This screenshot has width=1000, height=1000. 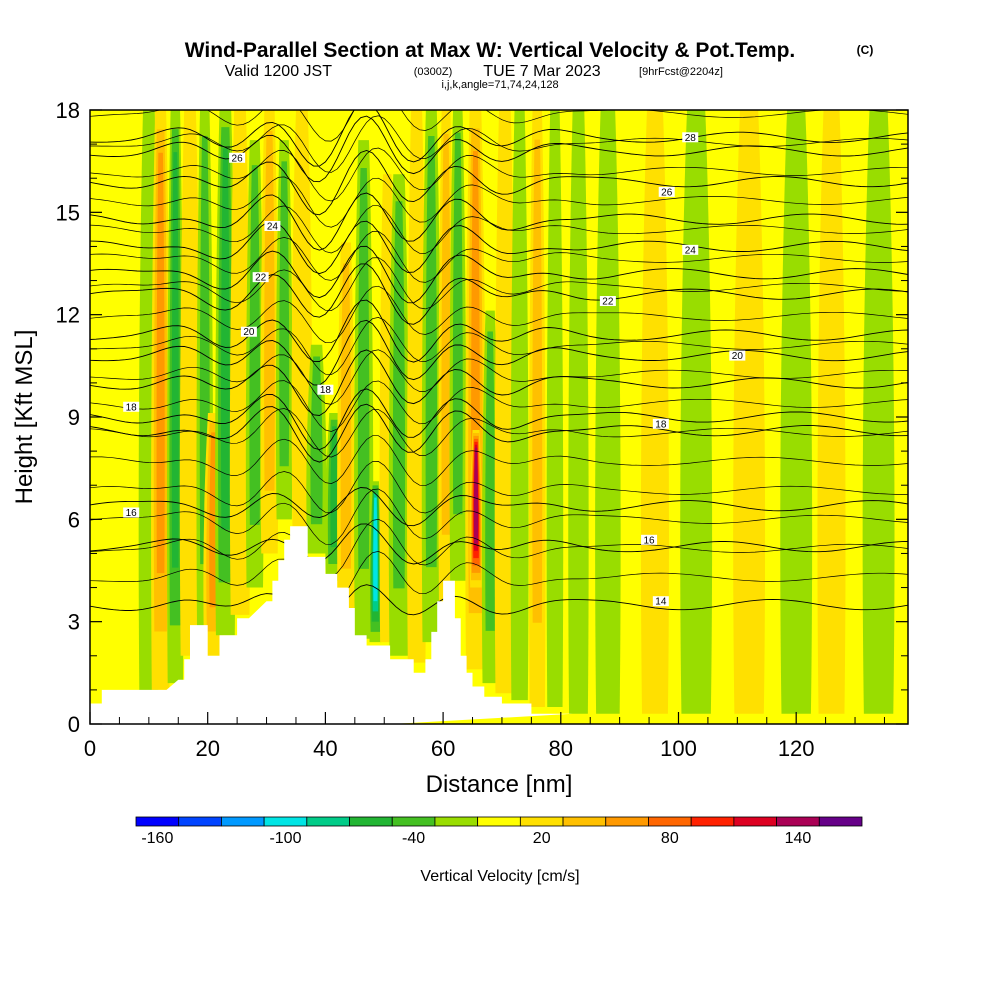 What do you see at coordinates (273, 226) in the screenshot?
I see `contour-label: 24` at bounding box center [273, 226].